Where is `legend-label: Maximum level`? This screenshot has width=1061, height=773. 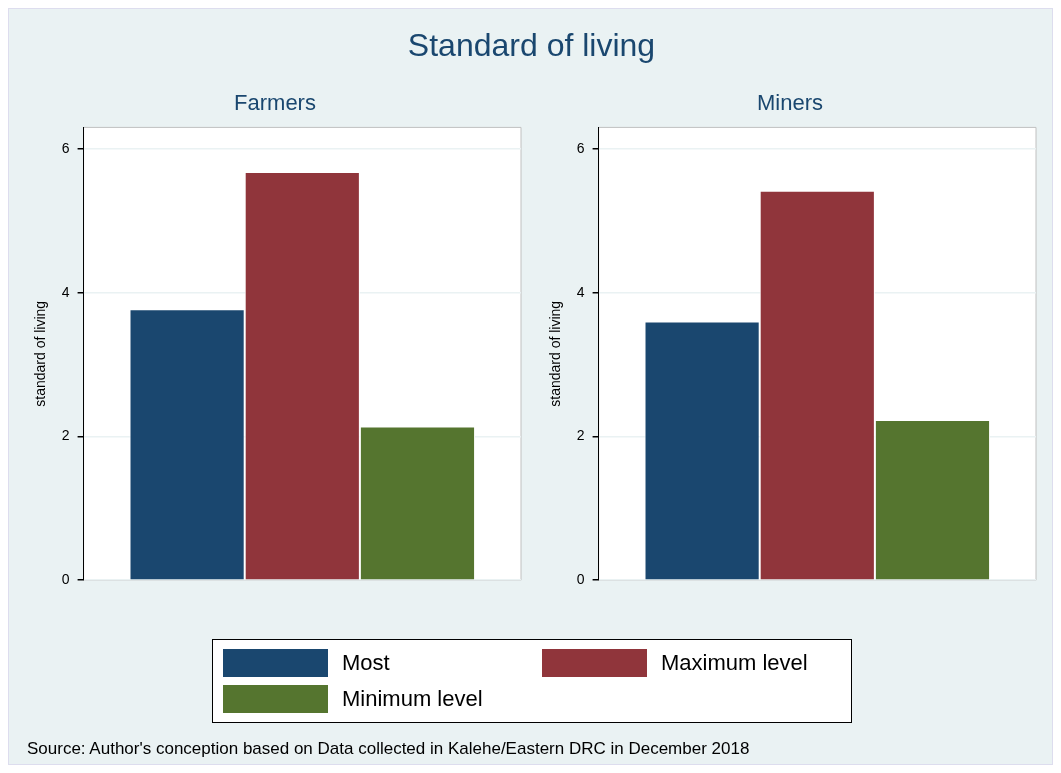 legend-label: Maximum level is located at coordinates (735, 663).